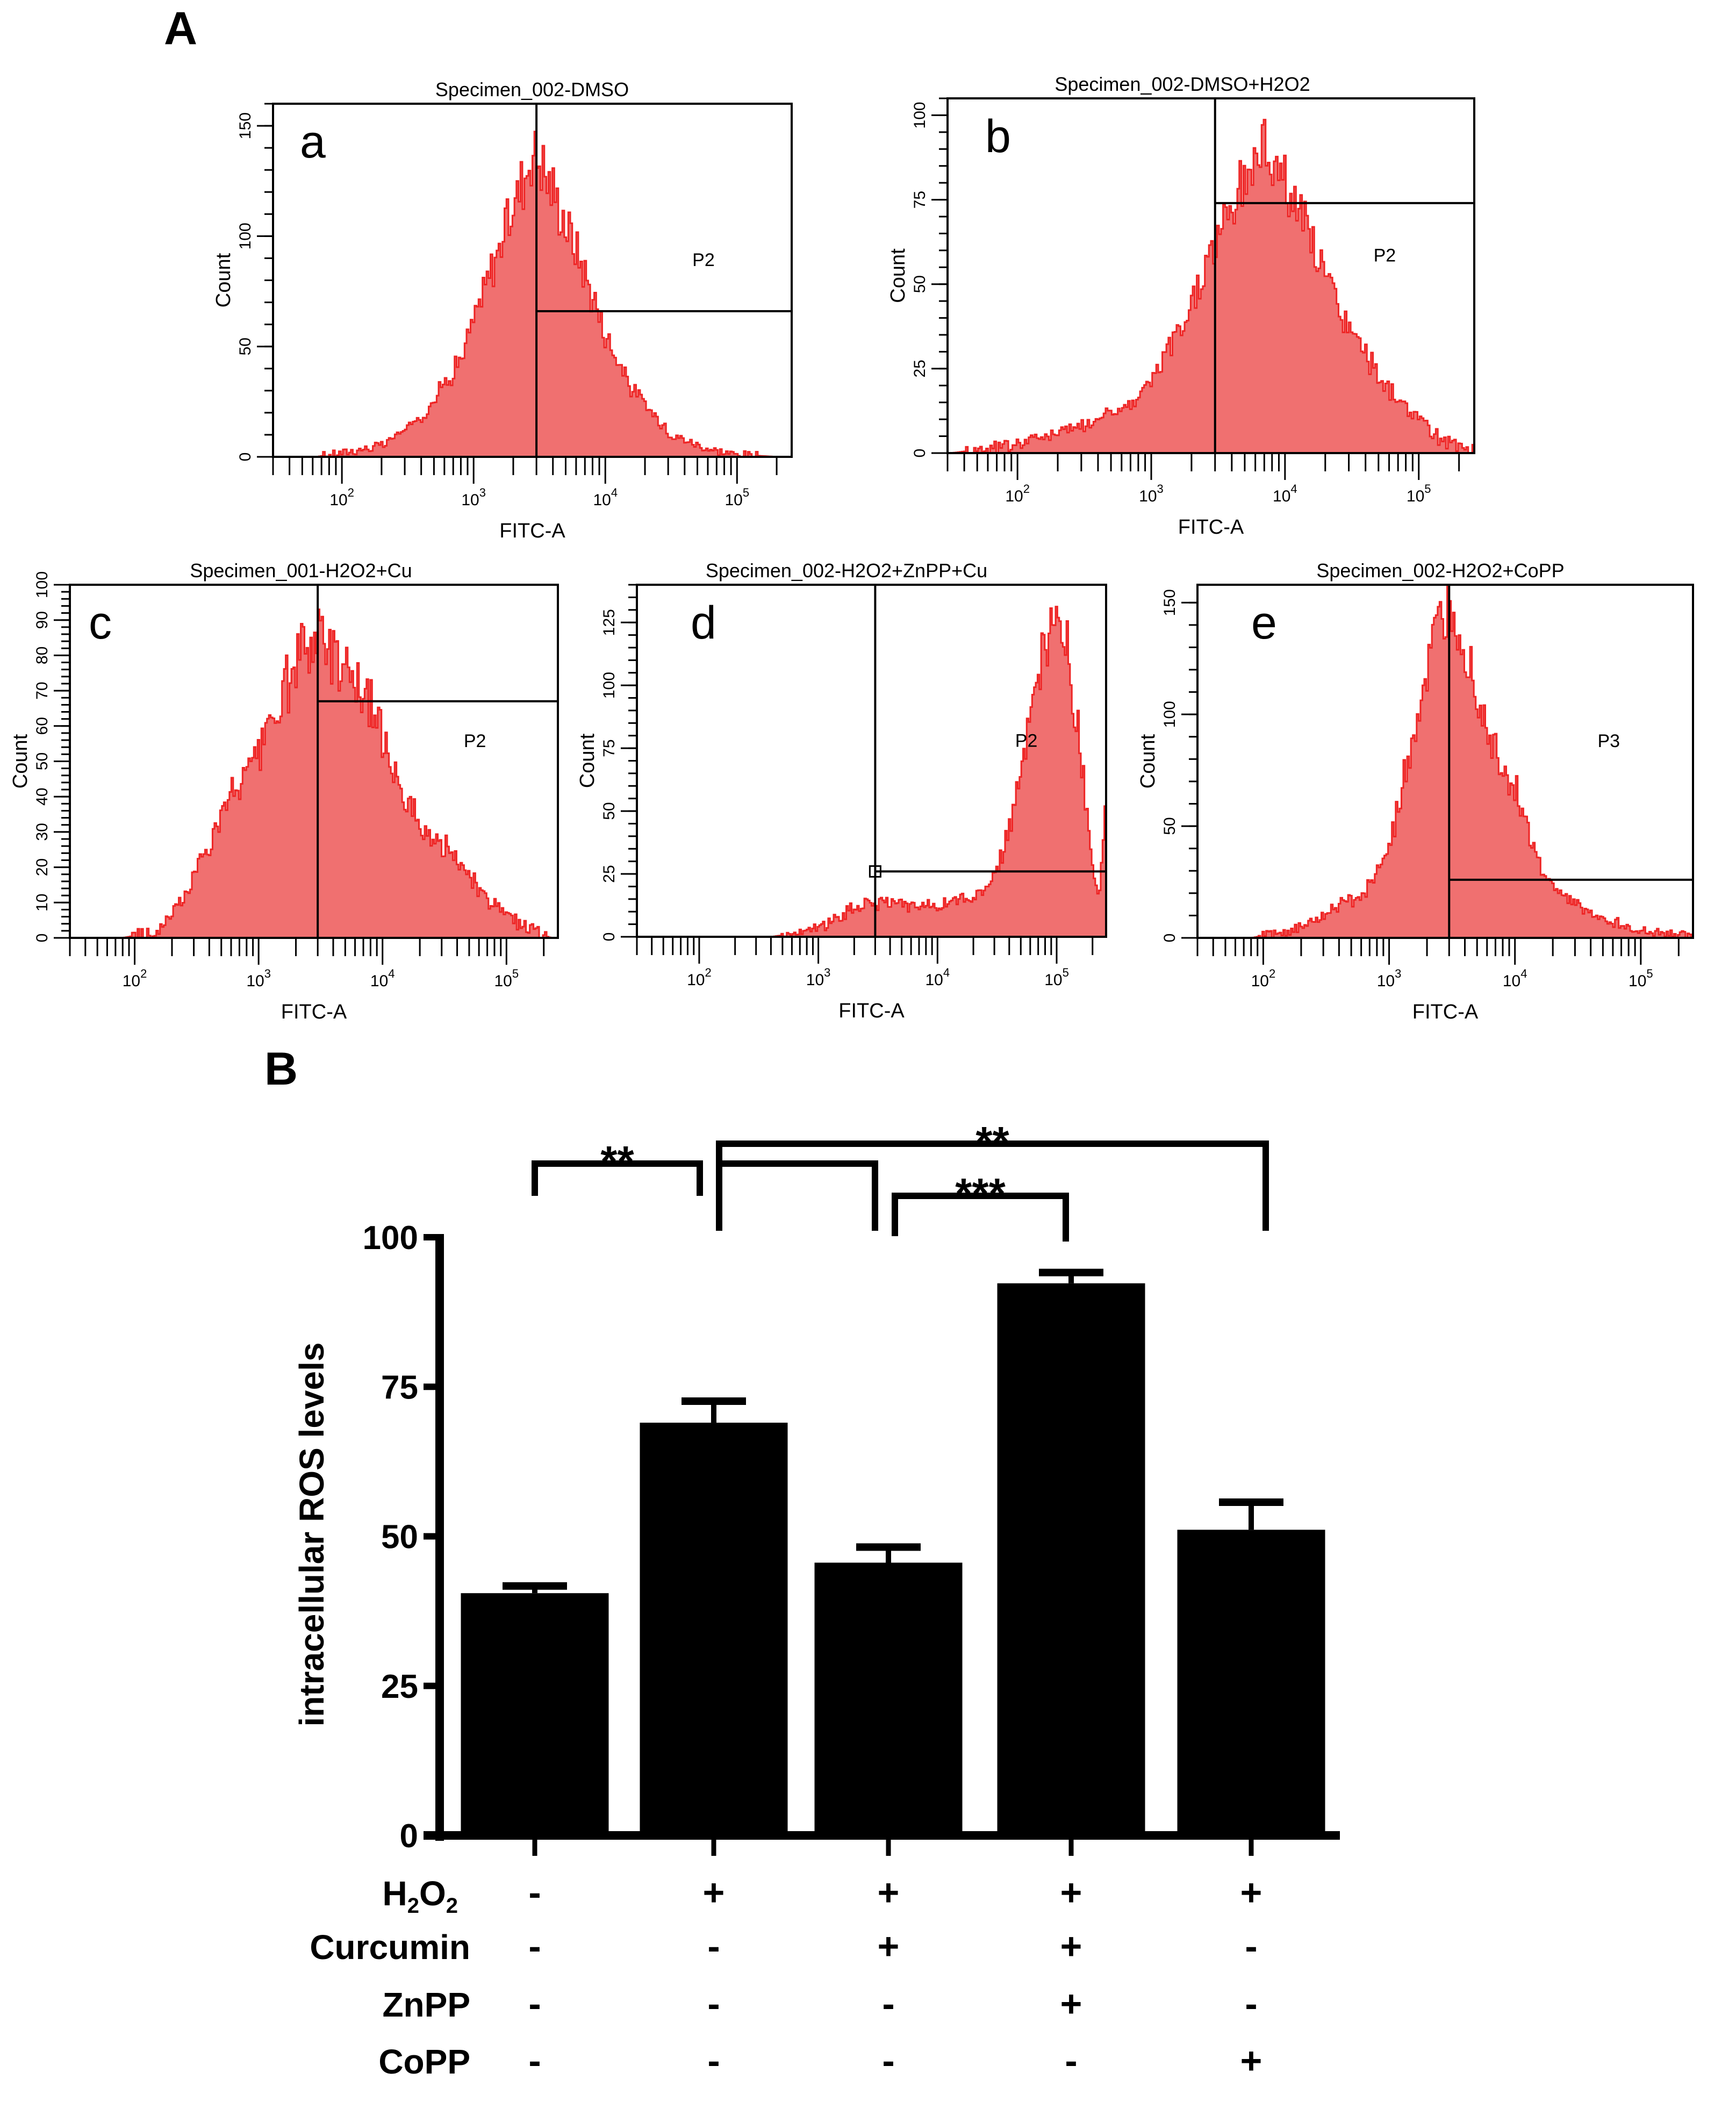 The image size is (1736, 2109). I want to click on x-axis-label-c: FITC-A, so click(314, 1012).